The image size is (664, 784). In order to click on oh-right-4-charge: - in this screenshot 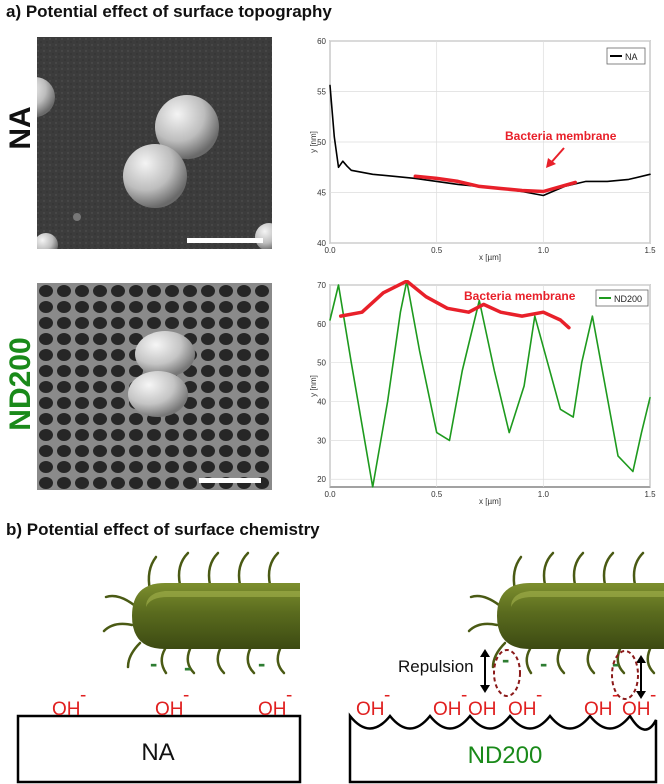, I will do `click(539, 695)`.